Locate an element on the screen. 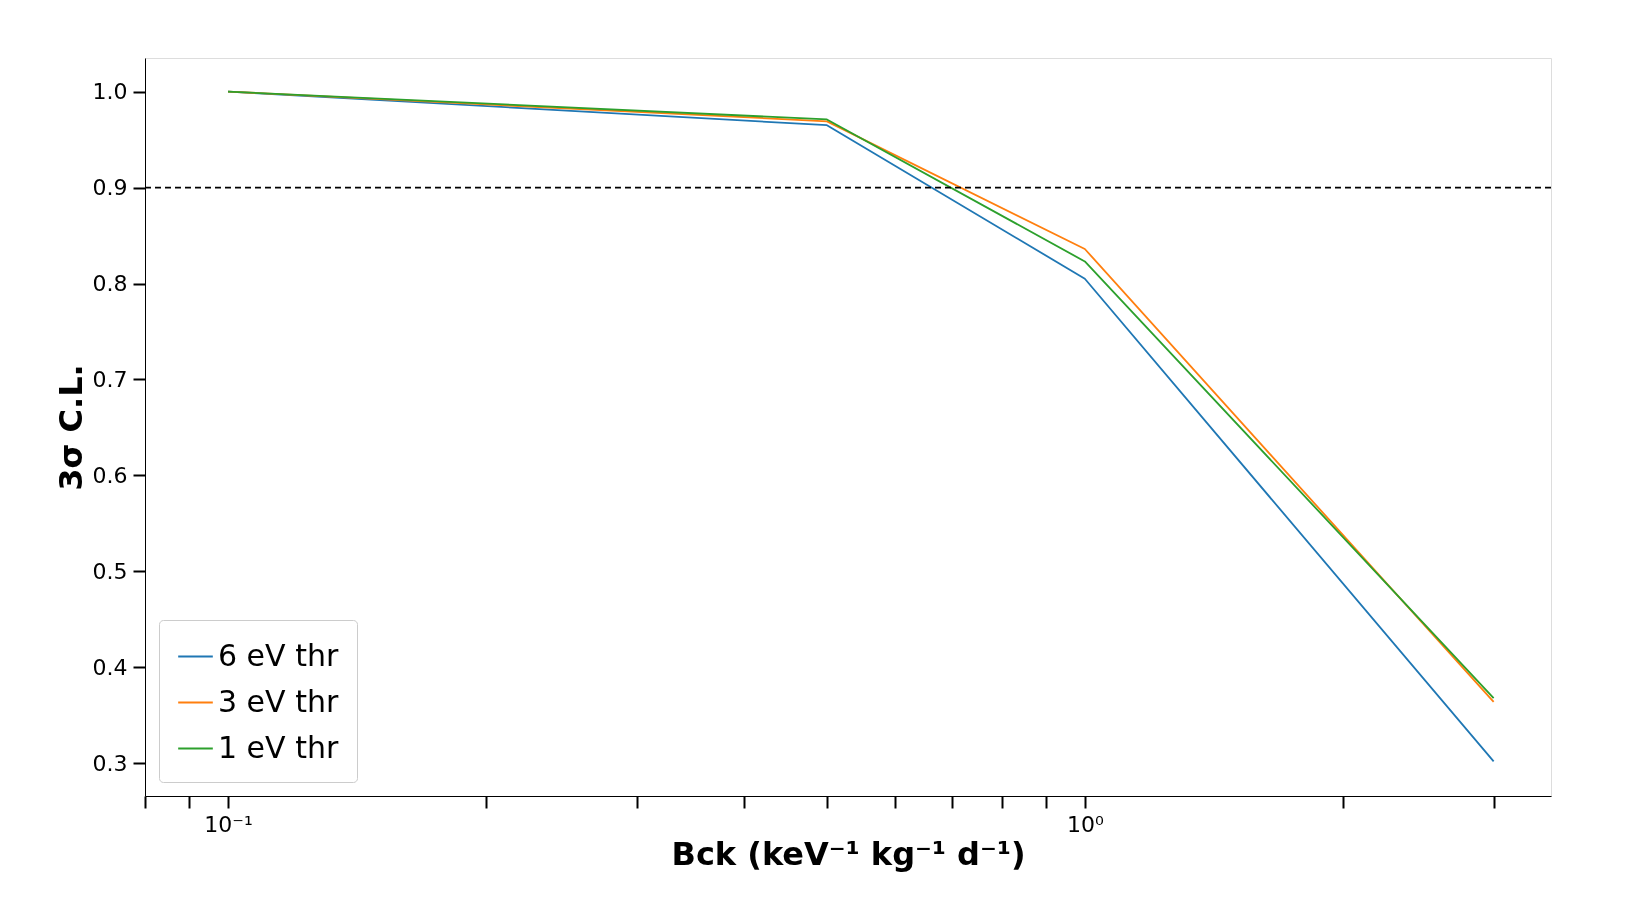 This screenshot has height=901, width=1648. legend-label: 3 eV thr is located at coordinates (278, 701).